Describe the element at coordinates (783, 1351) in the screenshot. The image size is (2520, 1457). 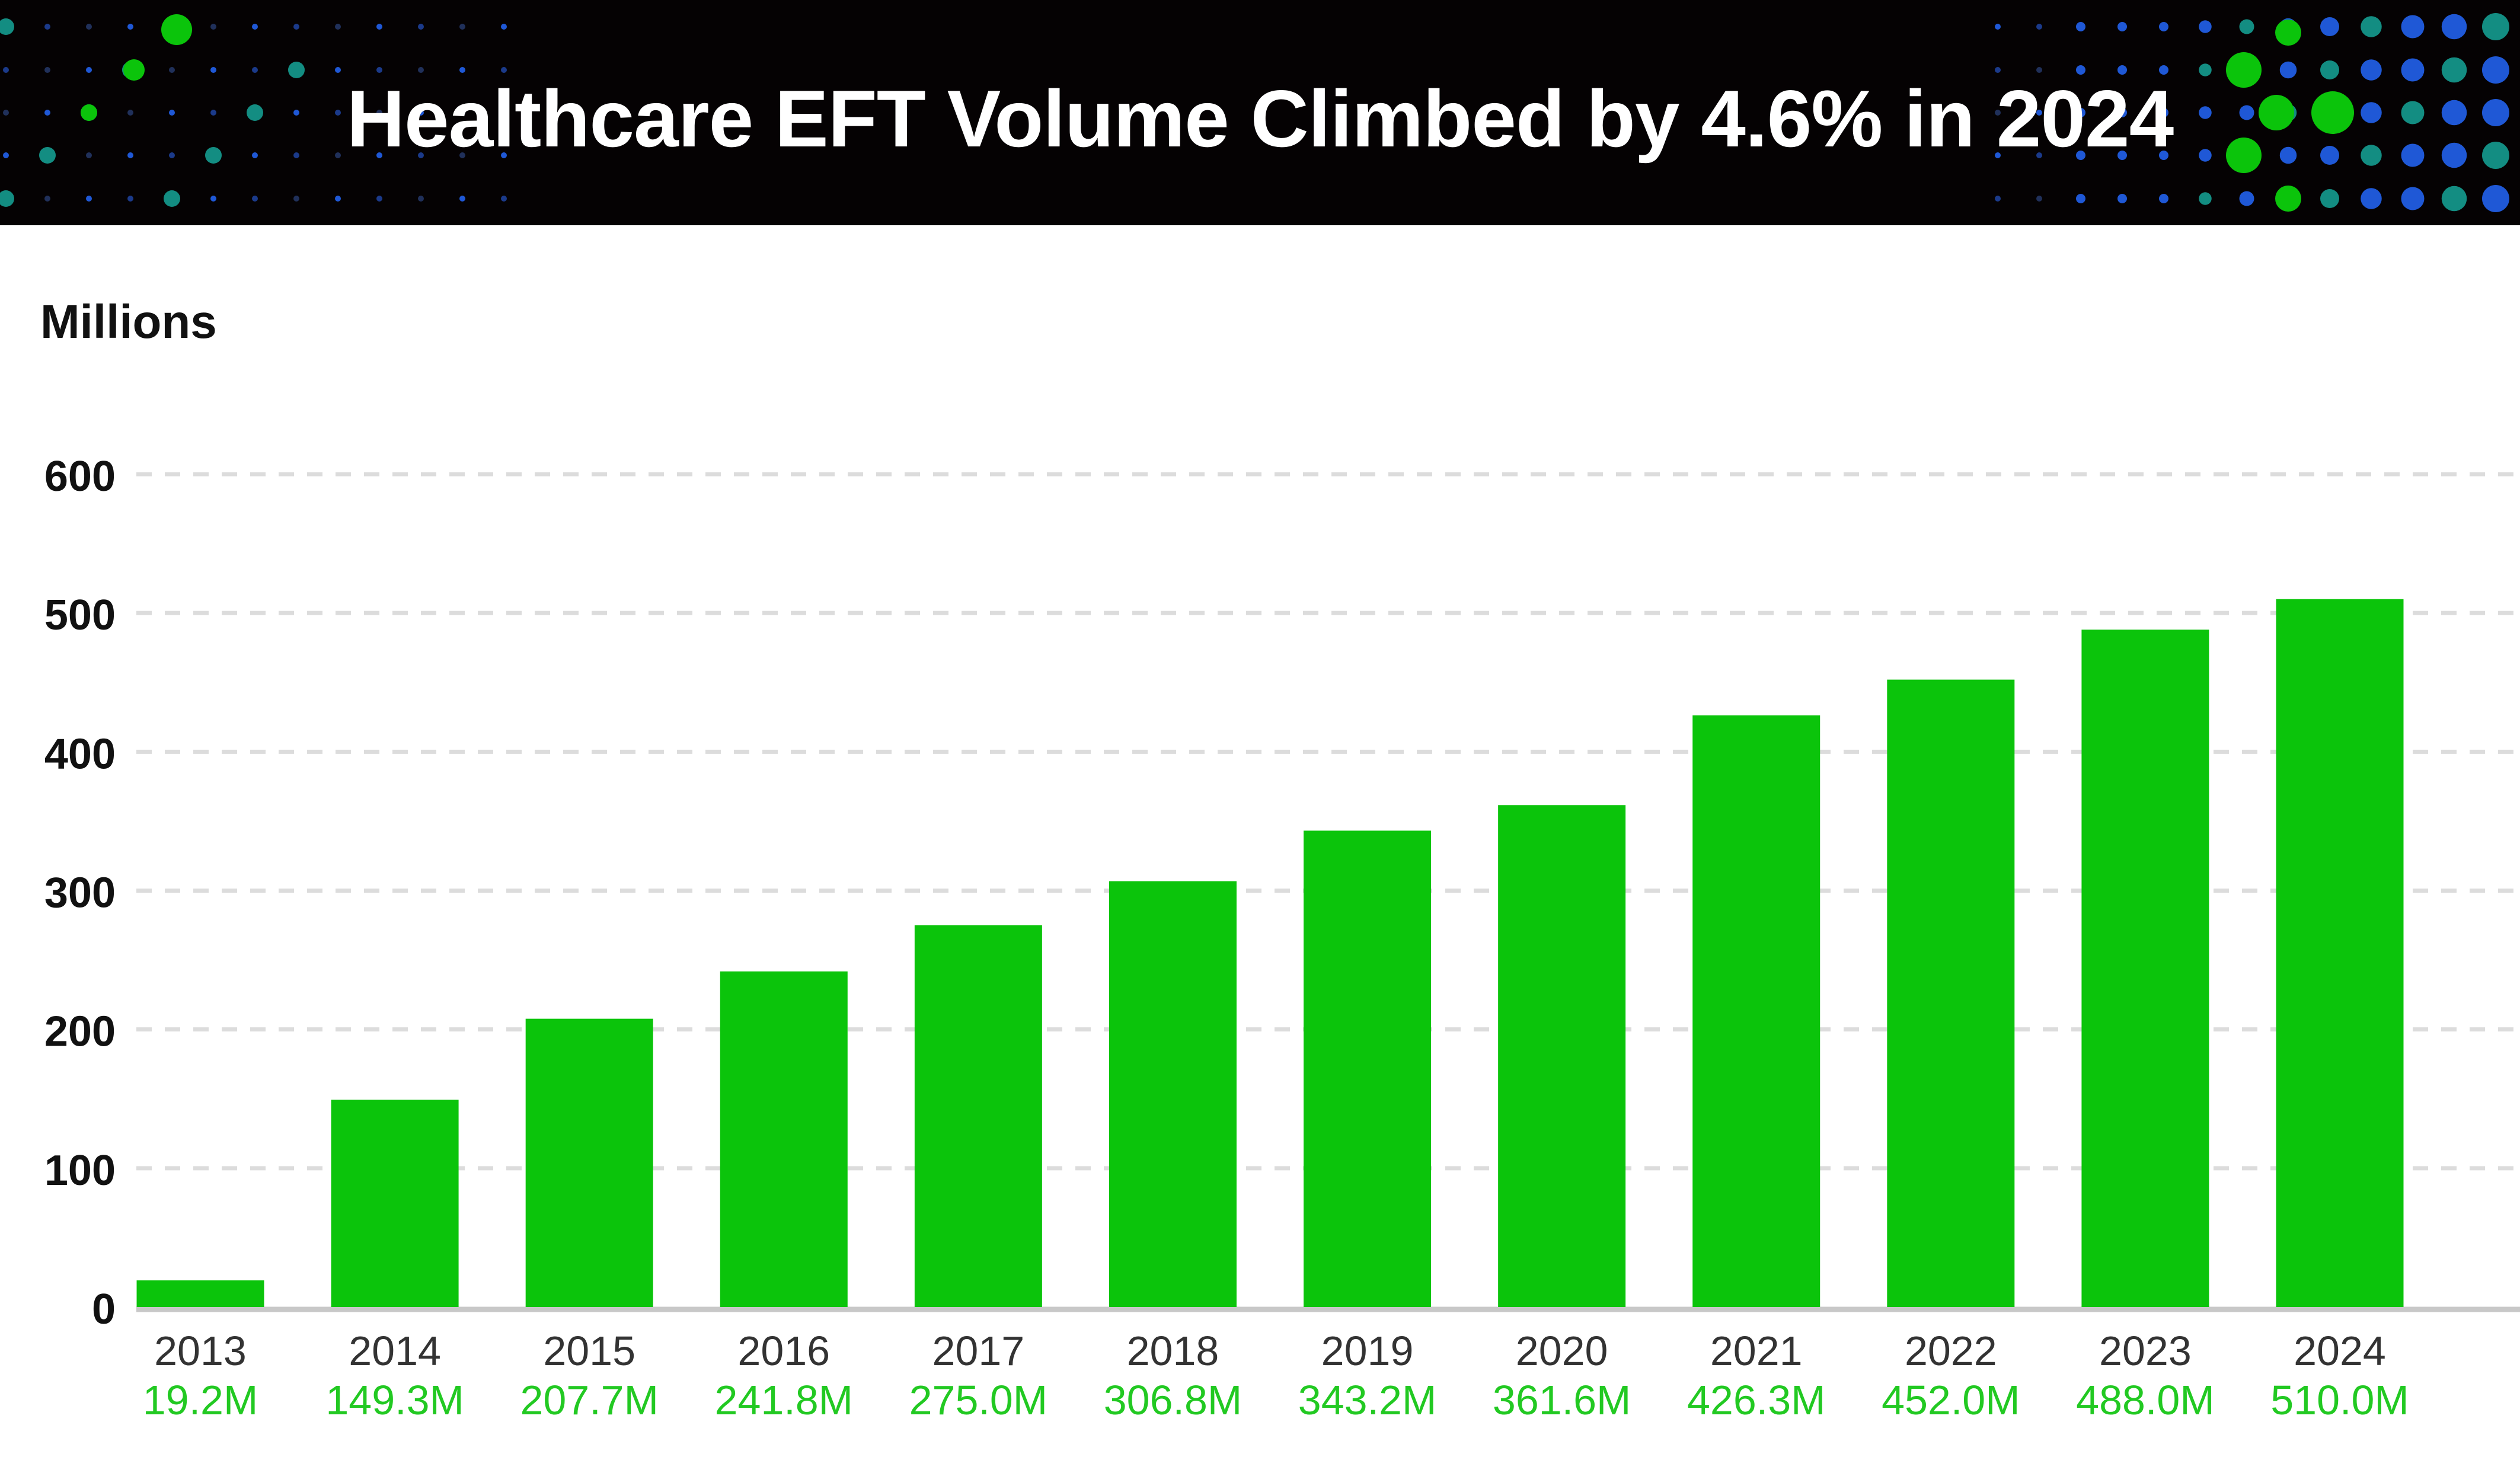
I see `x-tick-label: 2016` at that location.